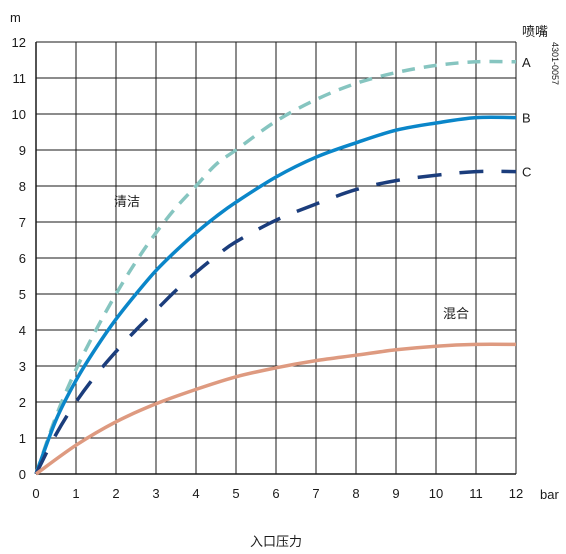  What do you see at coordinates (75, 493) in the screenshot?
I see `x-tick-label: 1` at bounding box center [75, 493].